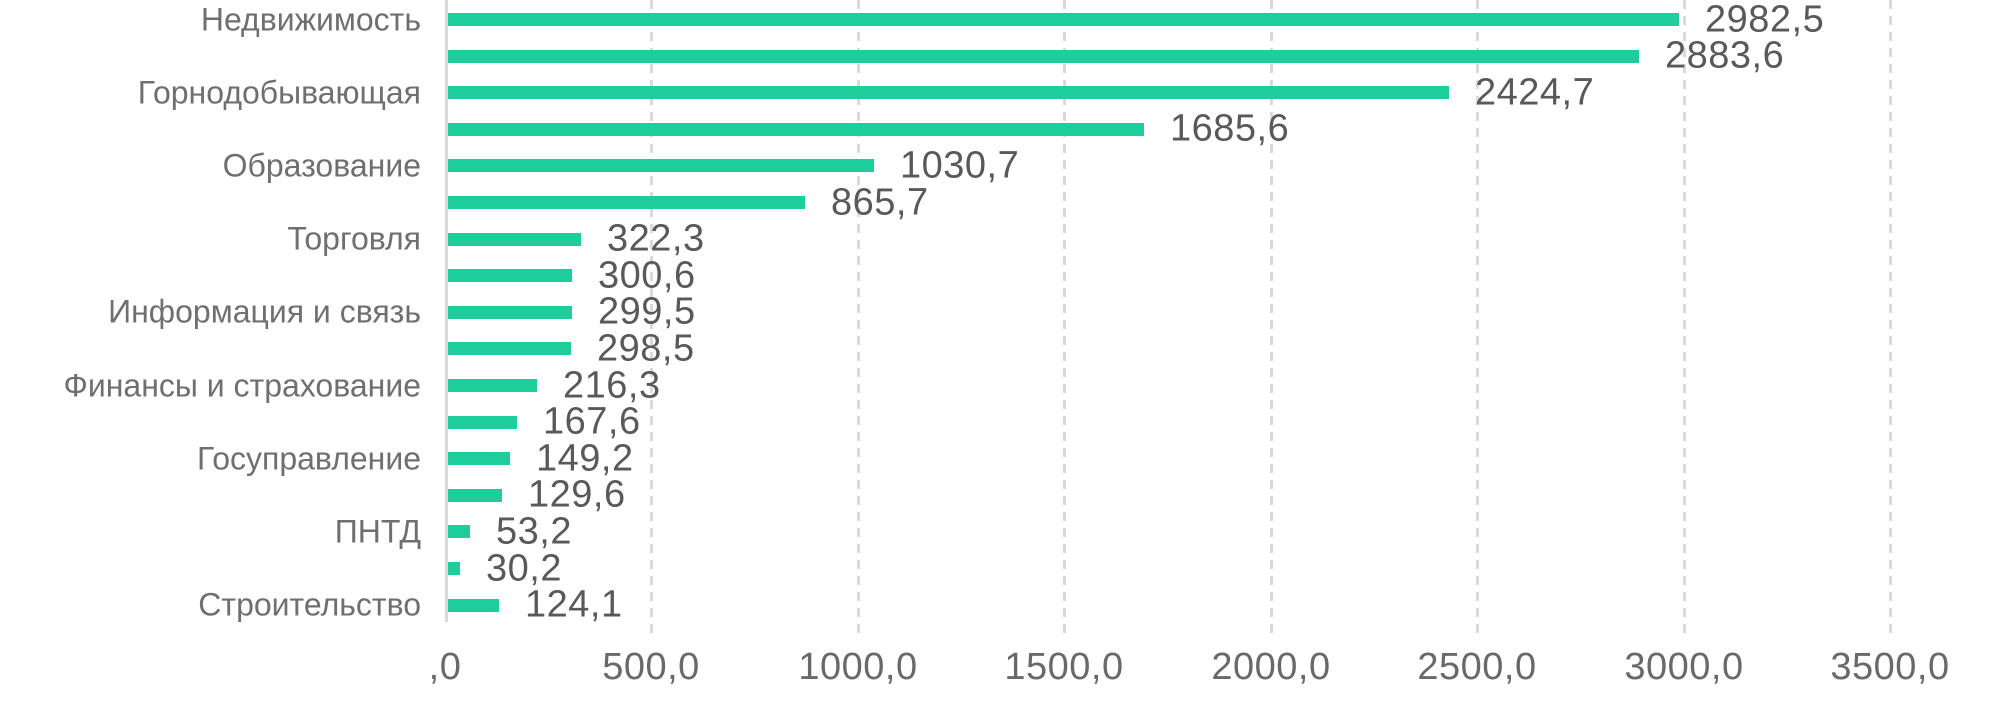  Describe the element at coordinates (1271, 318) in the screenshot. I see `gridline-2000` at that location.